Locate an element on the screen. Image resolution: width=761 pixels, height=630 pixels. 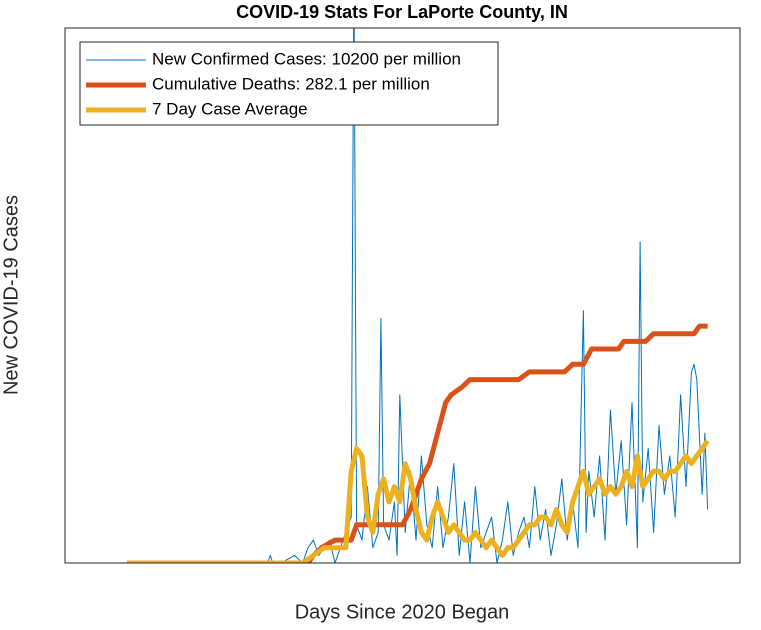
x-axis-label: Days Since 2020 Began is located at coordinates (402, 612).